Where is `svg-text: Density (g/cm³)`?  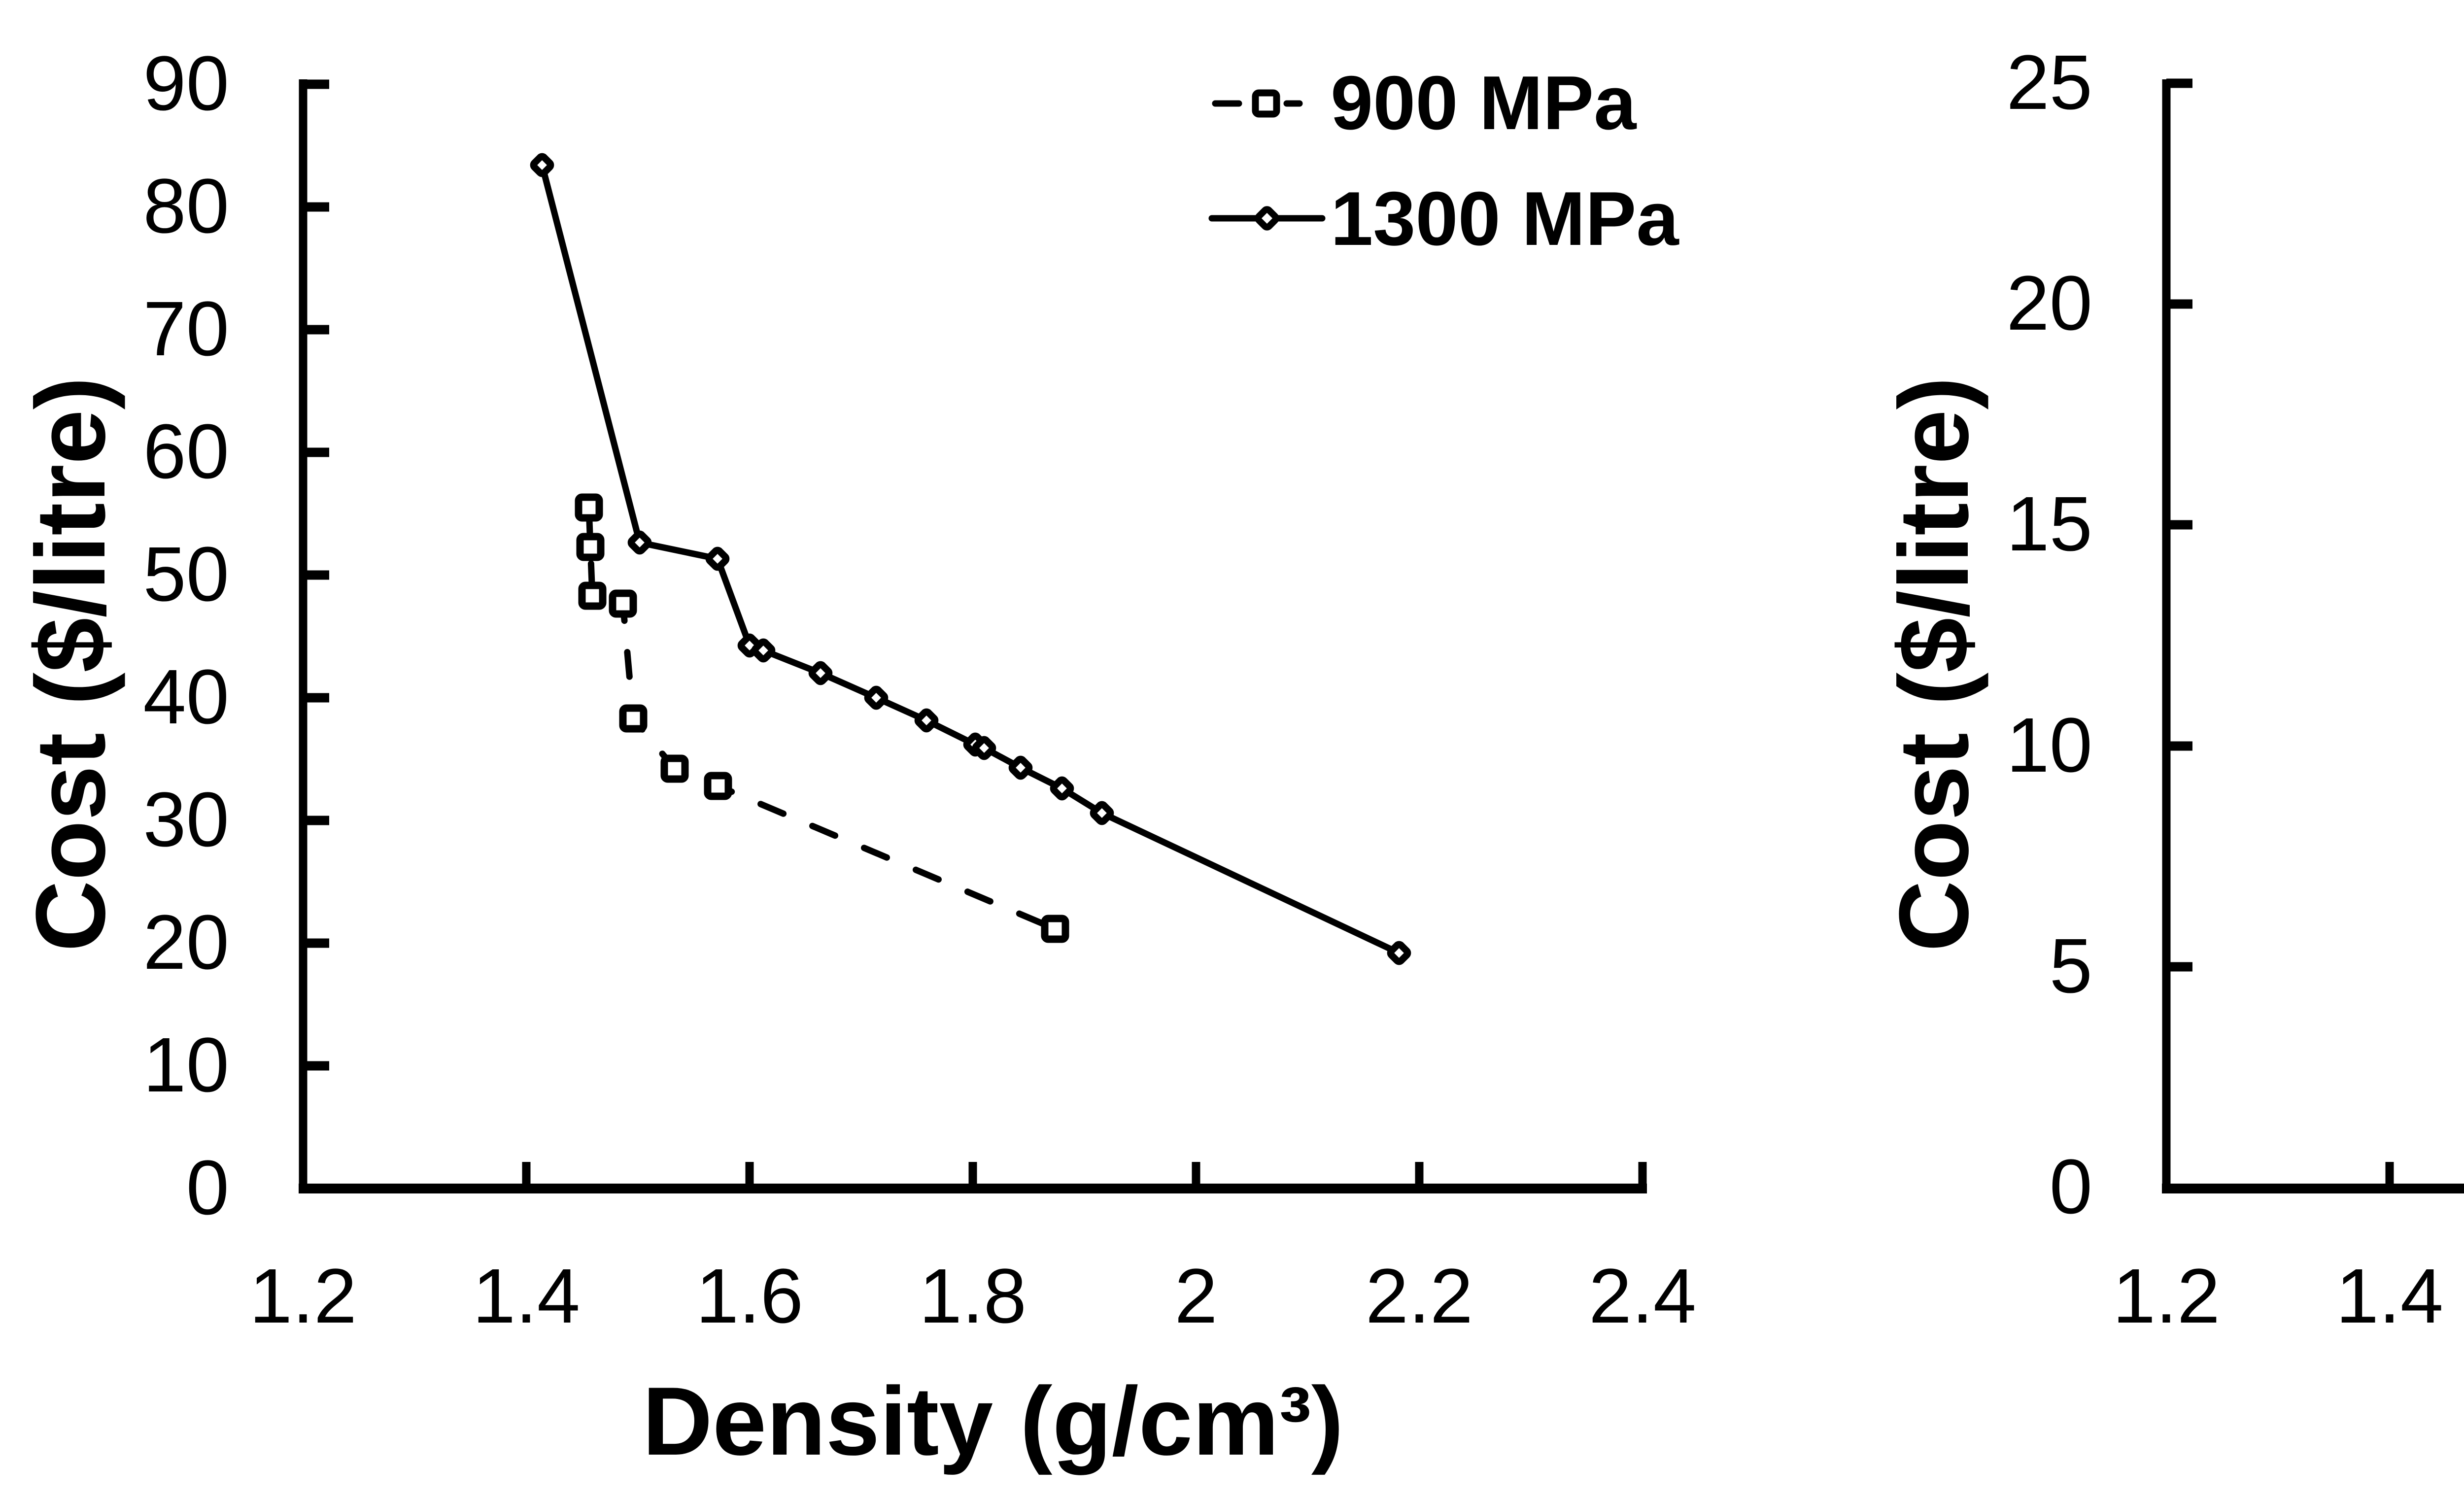
svg-text: Density (g/cm³) is located at coordinates (993, 1421).